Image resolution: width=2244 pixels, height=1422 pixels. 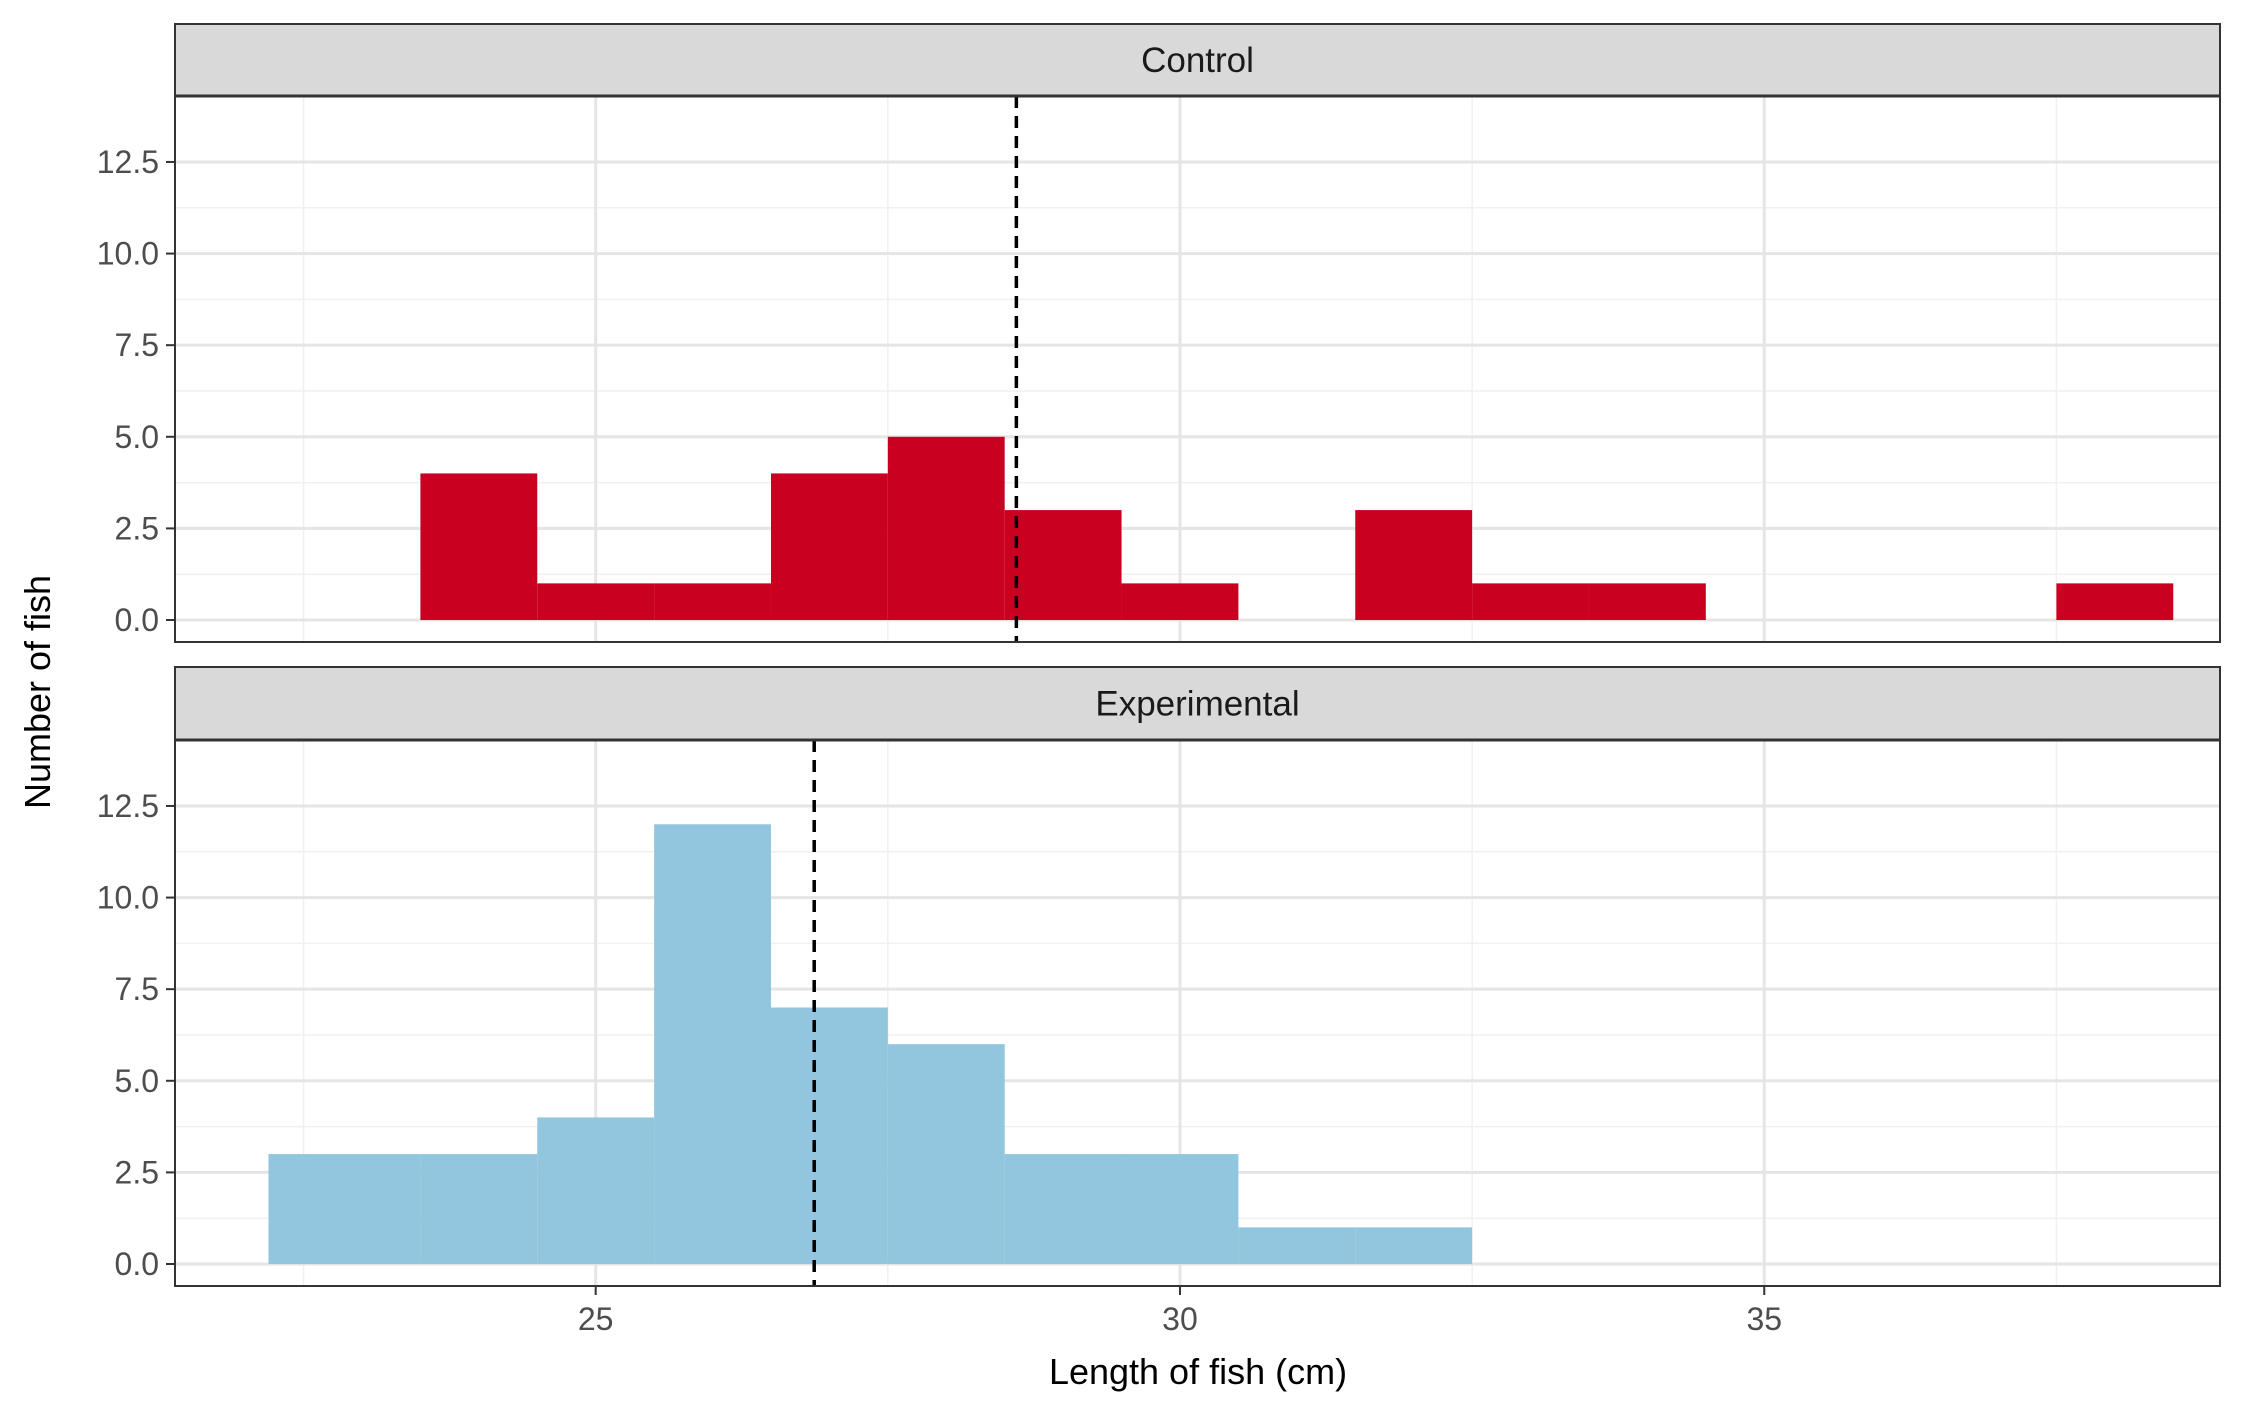 I want to click on x-axis-title: Length of fish (cm), so click(x=1198, y=1371).